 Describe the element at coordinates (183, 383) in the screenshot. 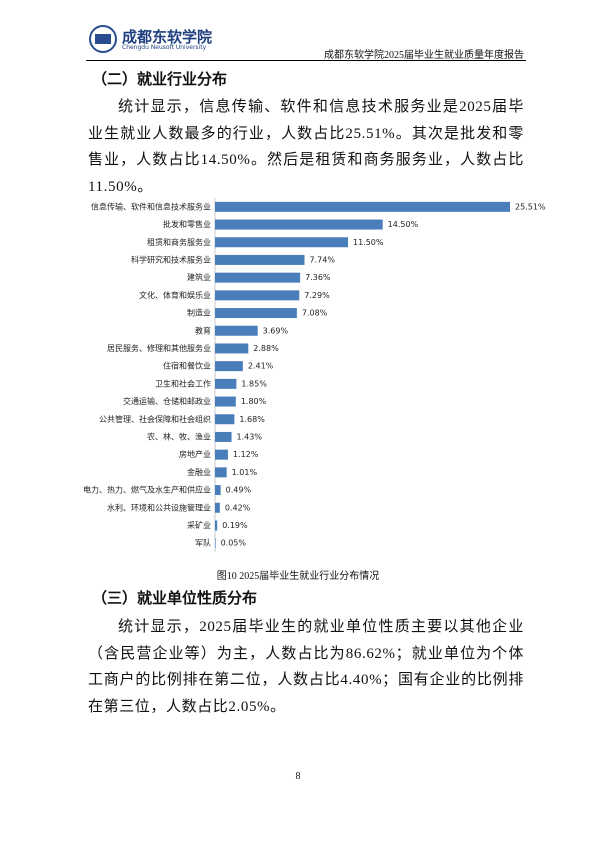

I see `category-label: 卫生和社会工作` at that location.